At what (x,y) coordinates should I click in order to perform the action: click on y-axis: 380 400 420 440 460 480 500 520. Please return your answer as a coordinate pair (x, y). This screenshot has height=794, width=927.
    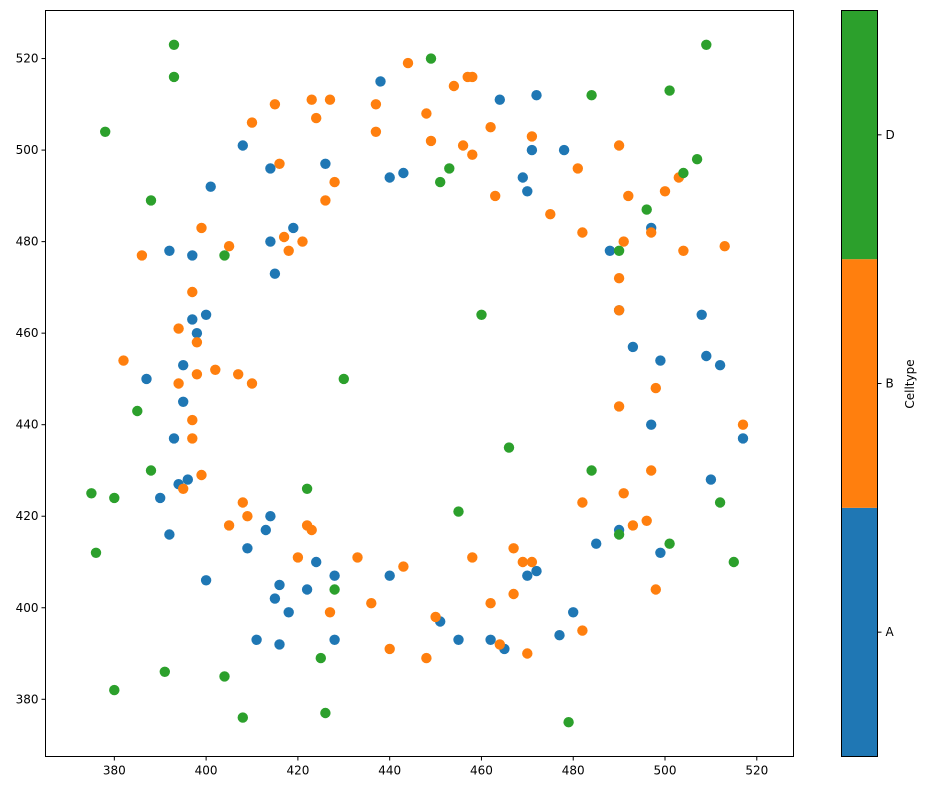
    Looking at the image, I should click on (31, 379).